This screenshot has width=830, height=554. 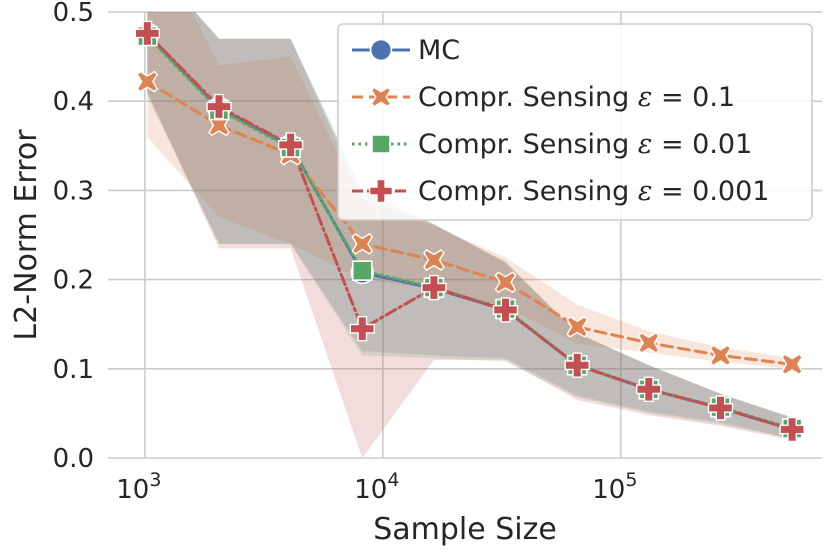 I want to click on legend-label-value-2: 0.01, so click(x=722, y=144).